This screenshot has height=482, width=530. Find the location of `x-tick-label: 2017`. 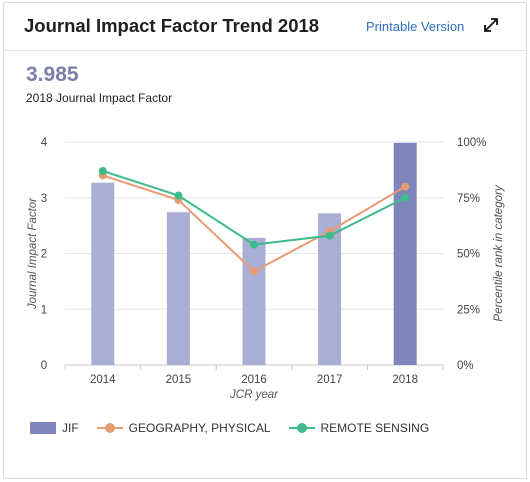

x-tick-label: 2017 is located at coordinates (330, 380).